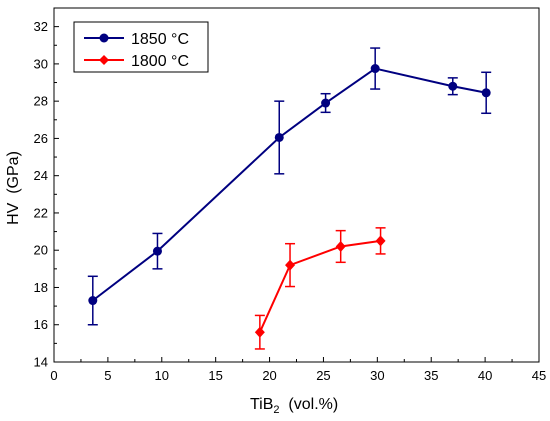 Image resolution: width=550 pixels, height=421 pixels. I want to click on y-axis-label: HV (GPa), so click(13, 188).